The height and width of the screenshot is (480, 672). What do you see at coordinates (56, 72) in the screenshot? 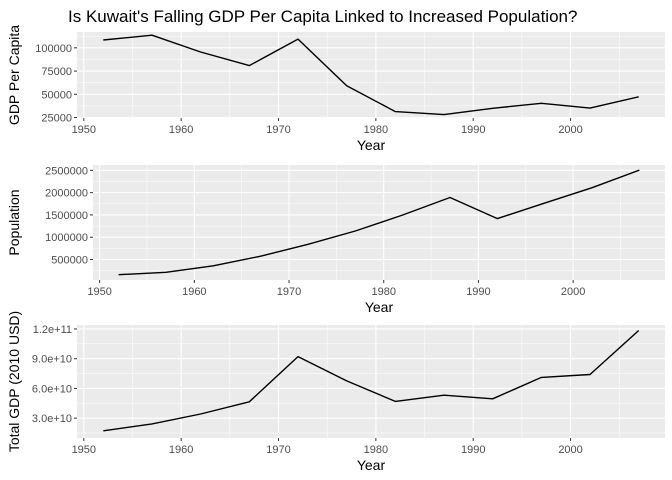
I see `y-tick-label: 75000` at bounding box center [56, 72].